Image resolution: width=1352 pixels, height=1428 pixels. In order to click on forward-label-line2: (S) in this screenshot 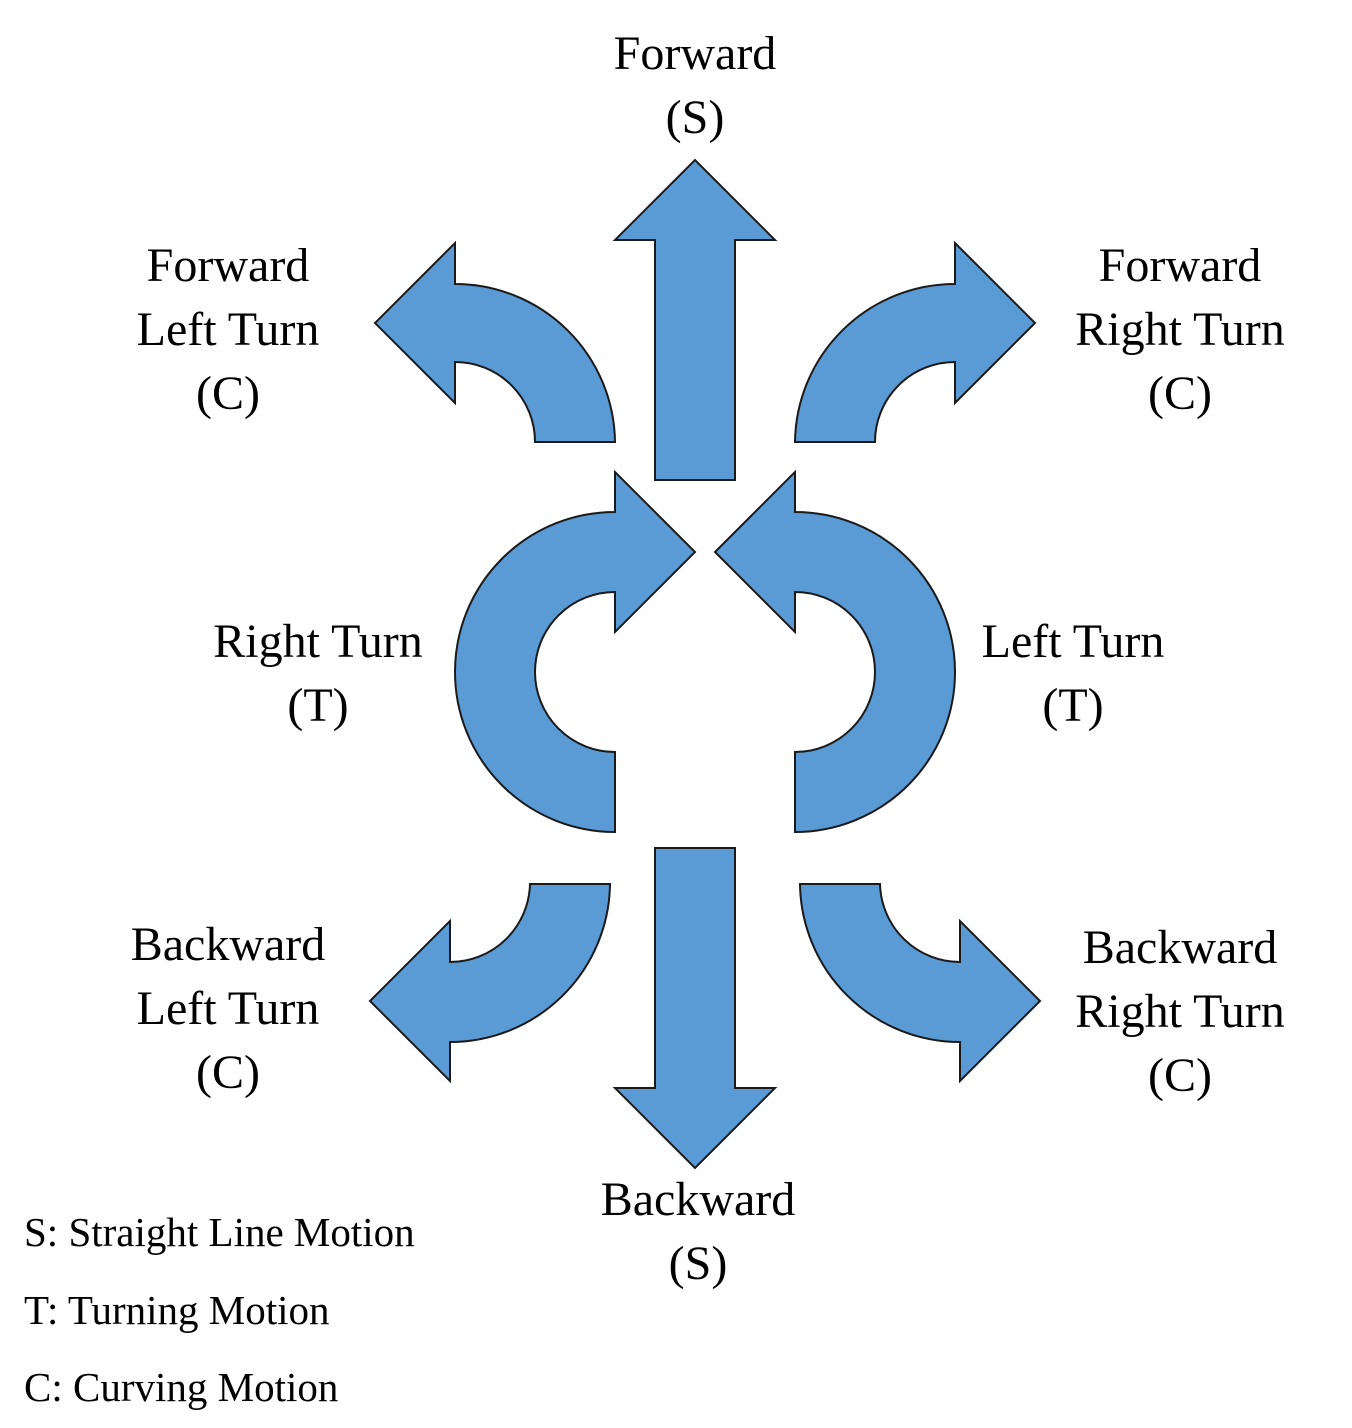, I will do `click(695, 117)`.